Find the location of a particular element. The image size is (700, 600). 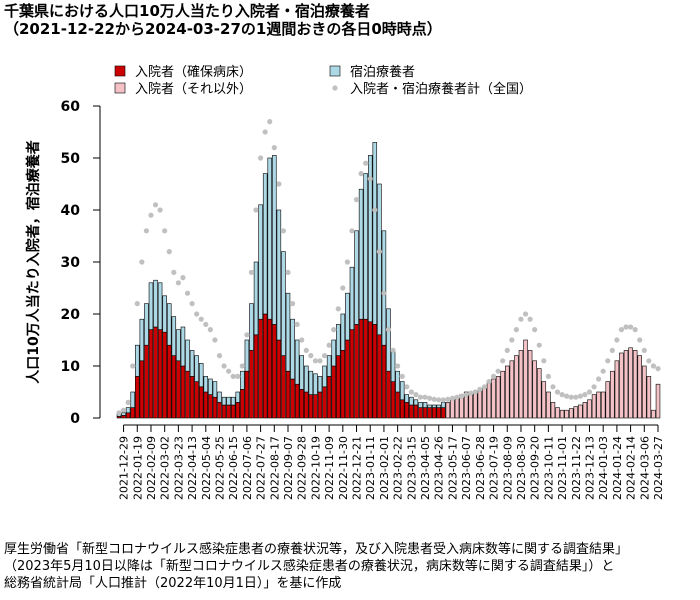

x-tick-label: 2023-03-15 is located at coordinates (411, 468).